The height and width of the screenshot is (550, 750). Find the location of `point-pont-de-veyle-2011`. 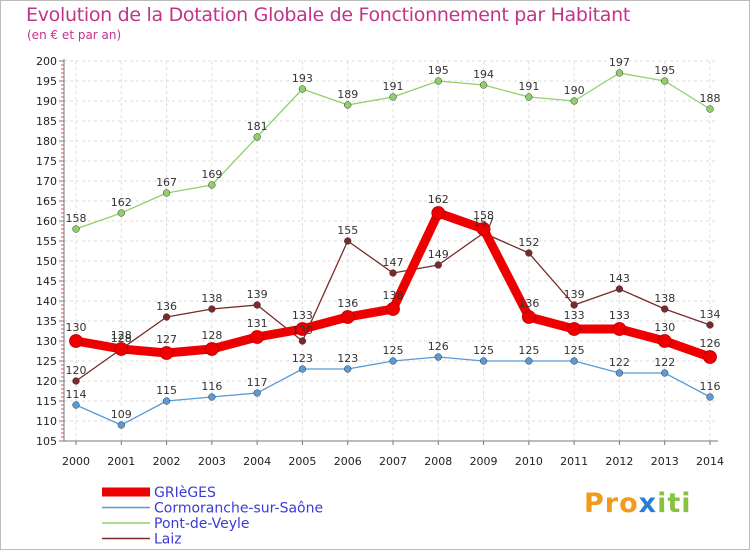

point-pont-de-veyle-2011 is located at coordinates (574, 101).